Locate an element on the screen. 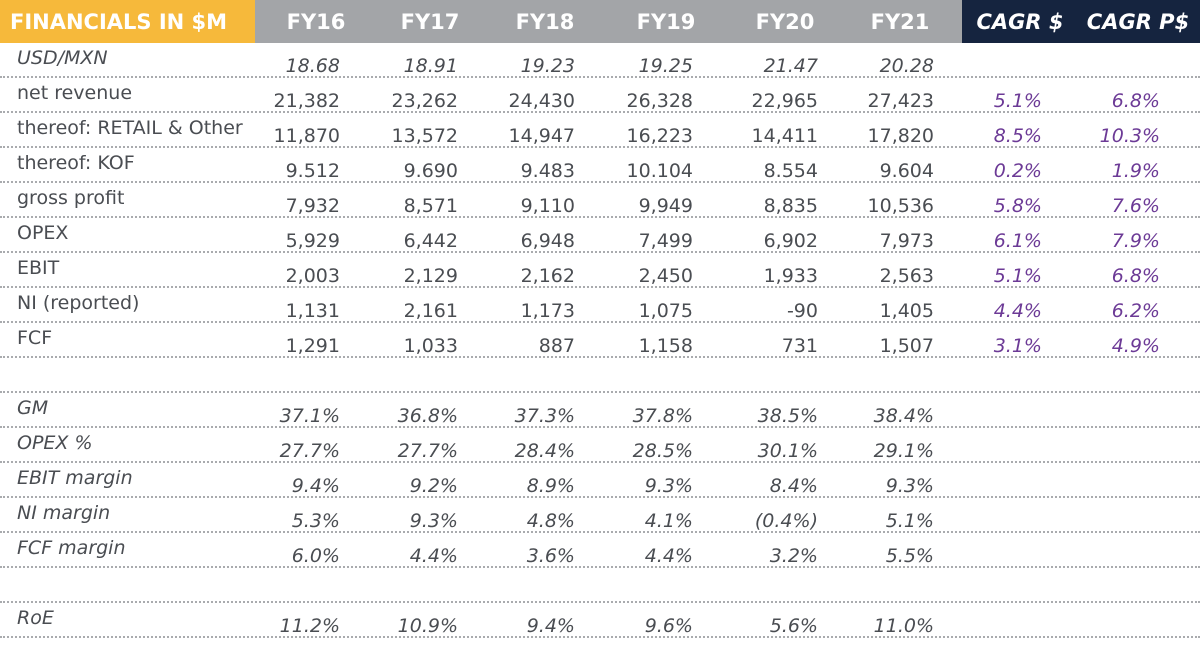  value-cell: 9,110 is located at coordinates (547, 206).